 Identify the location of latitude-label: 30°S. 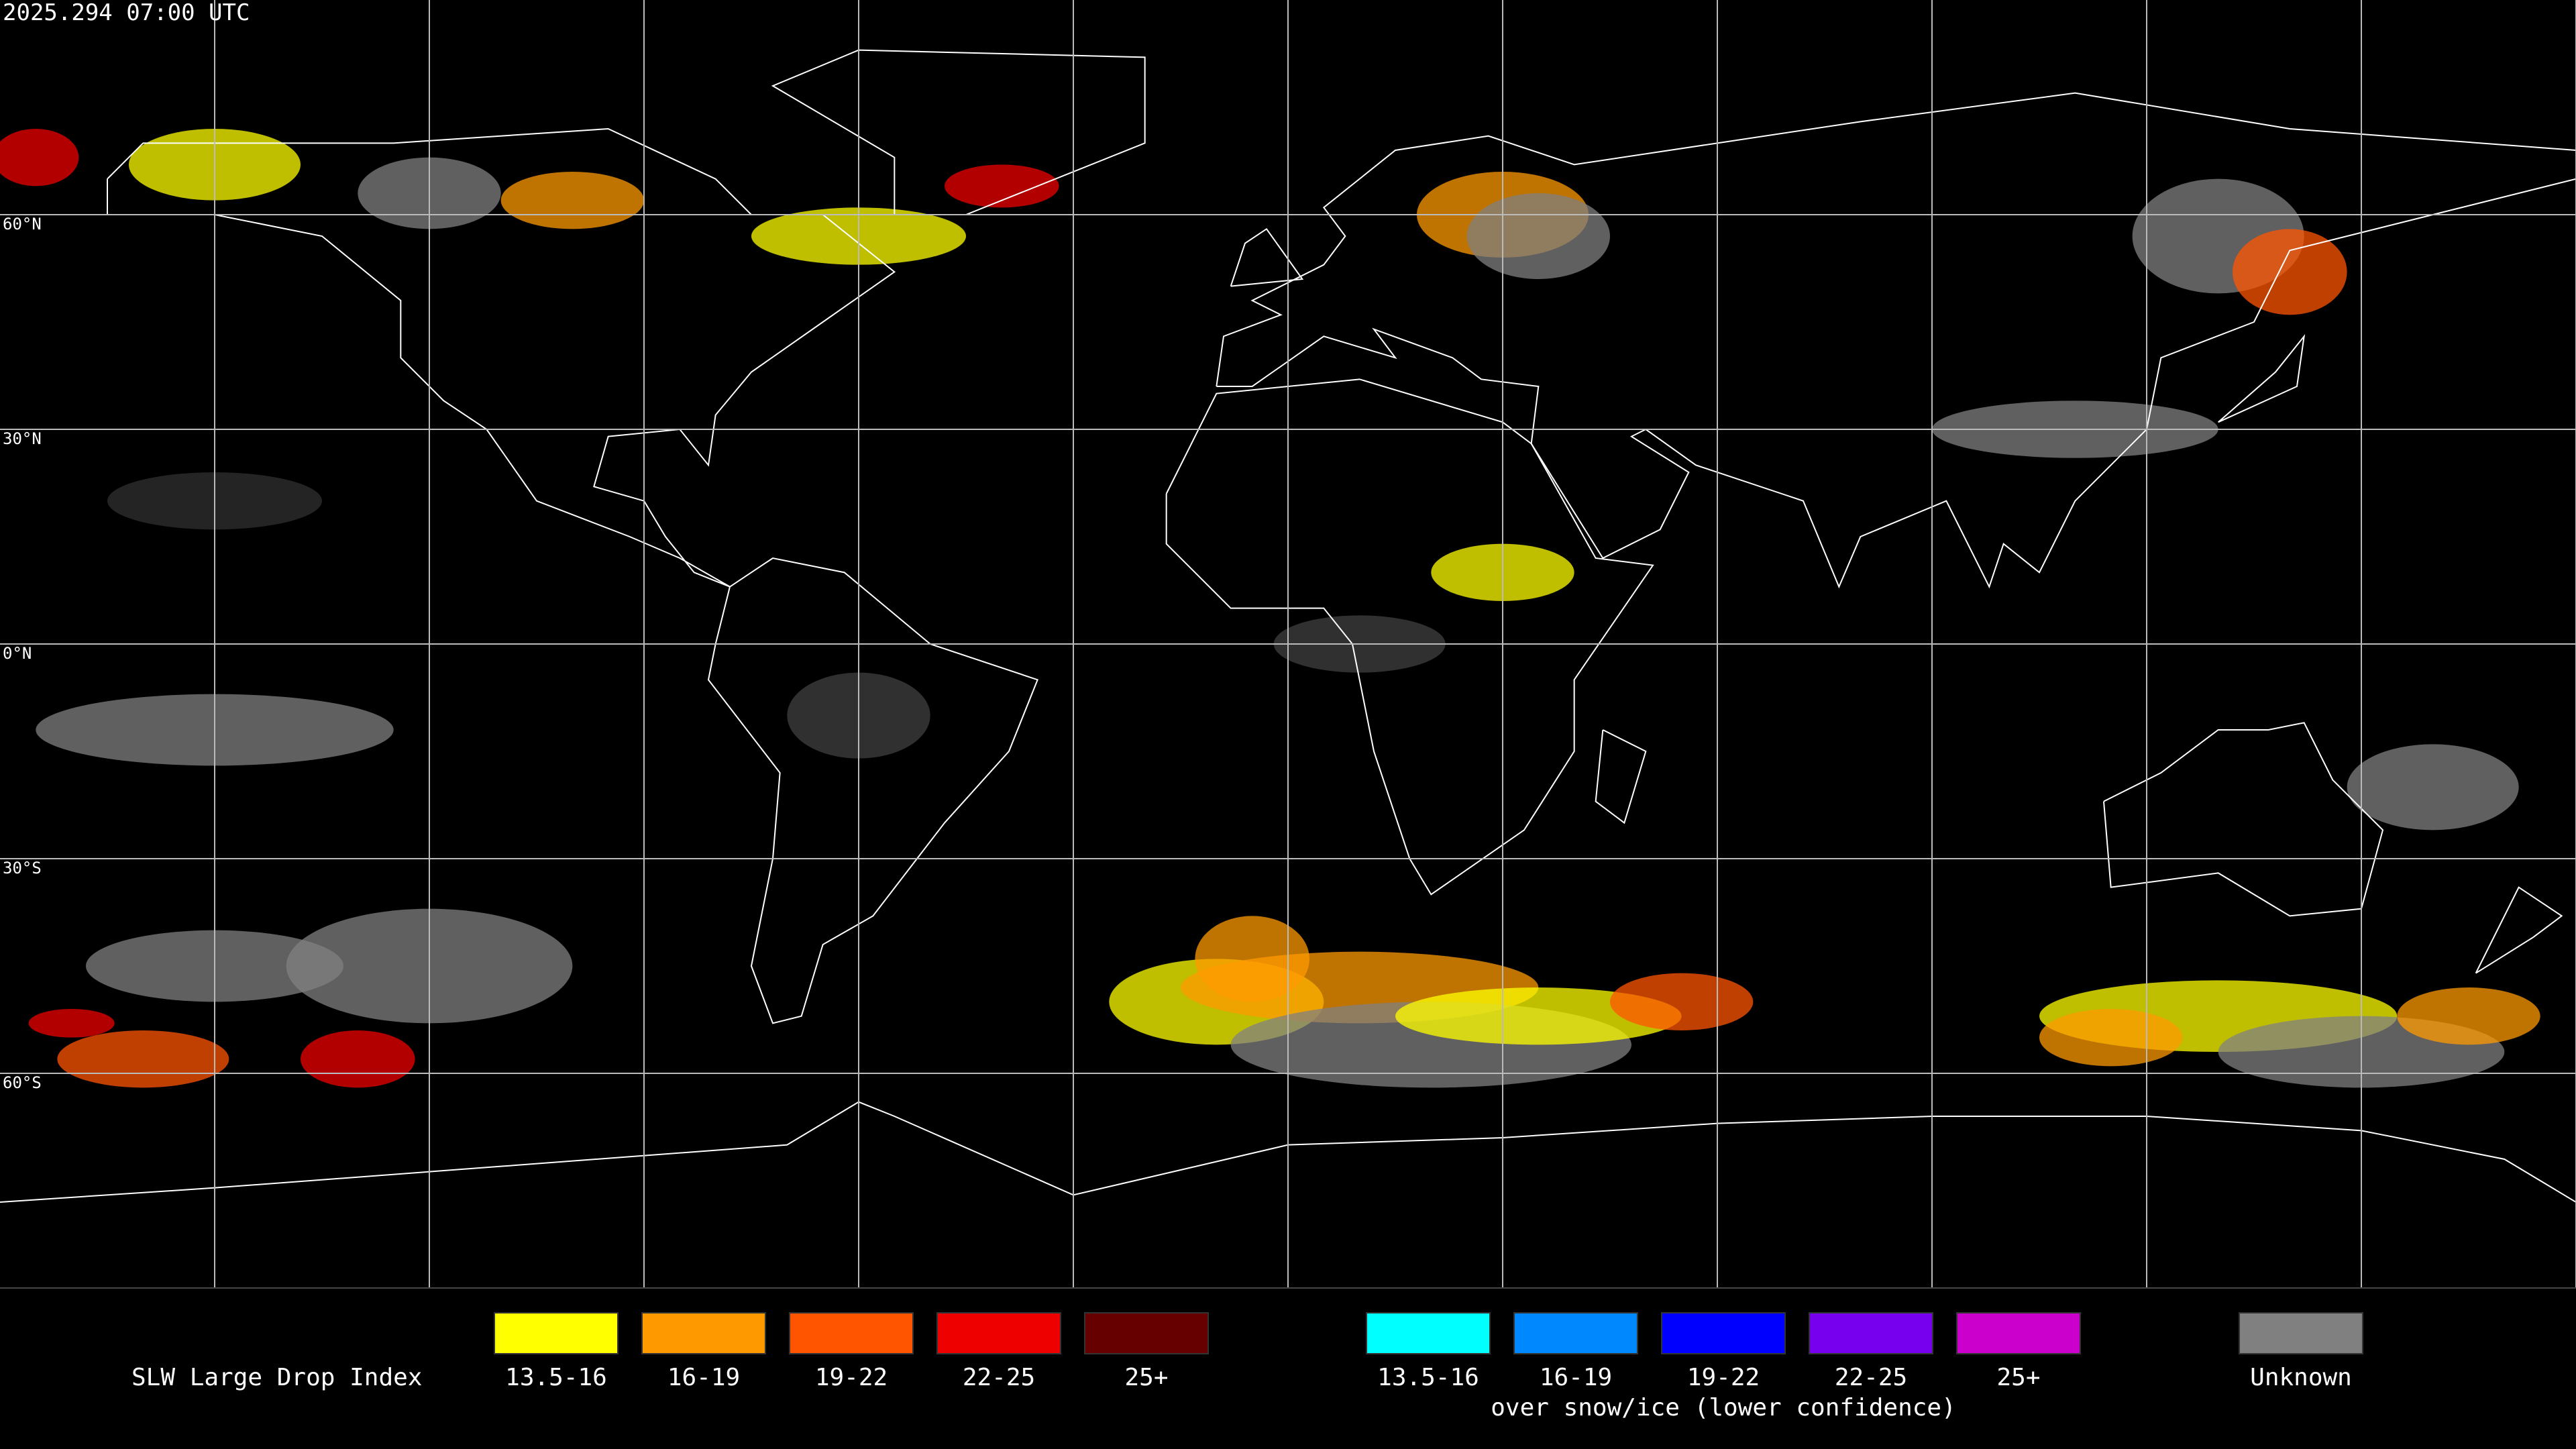
(22, 868).